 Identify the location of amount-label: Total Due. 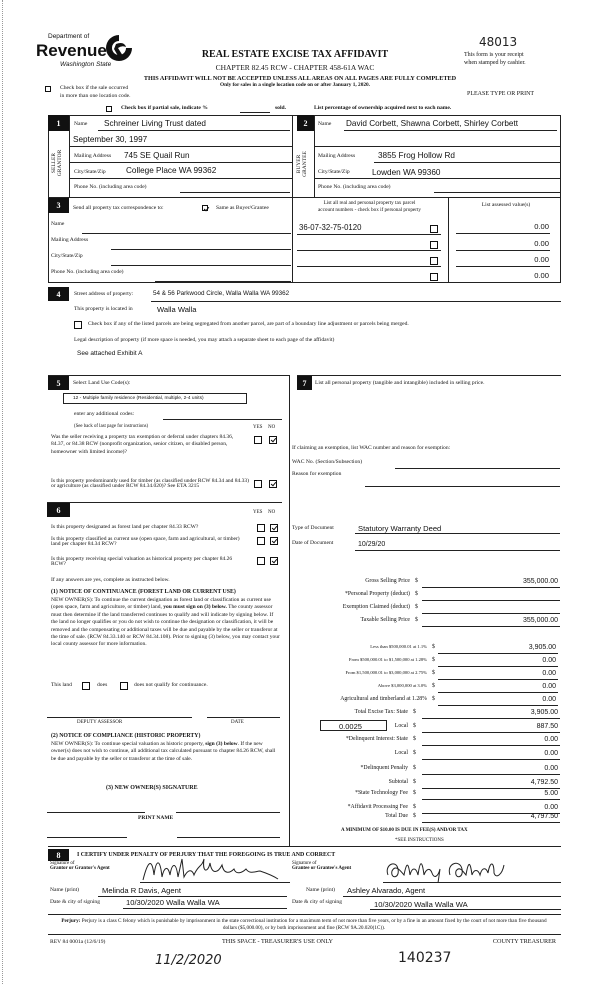
(396, 816).